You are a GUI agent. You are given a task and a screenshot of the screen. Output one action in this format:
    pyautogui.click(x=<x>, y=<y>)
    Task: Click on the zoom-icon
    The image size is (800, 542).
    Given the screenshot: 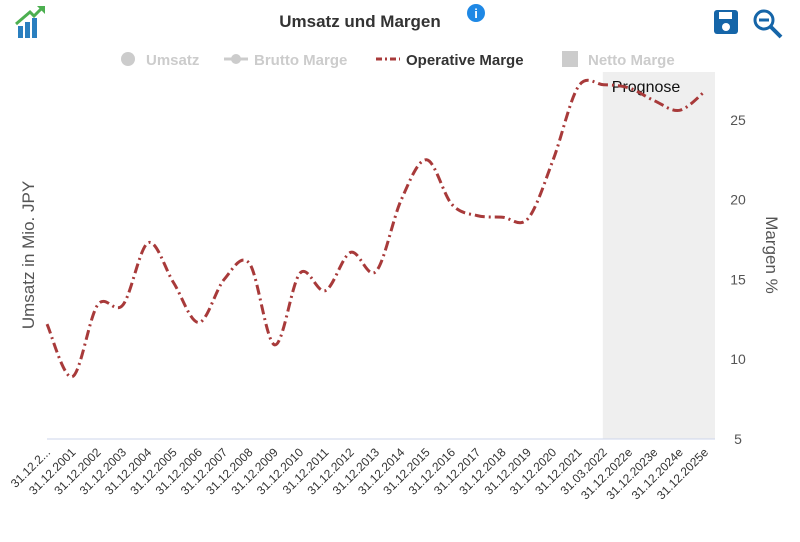 What is the action you would take?
    pyautogui.click(x=768, y=24)
    